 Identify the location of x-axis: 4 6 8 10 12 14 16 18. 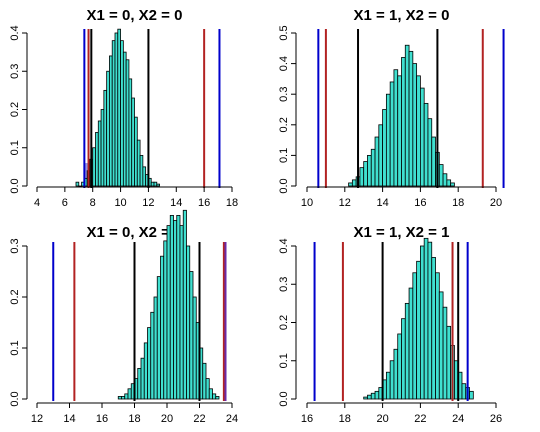
(136, 197).